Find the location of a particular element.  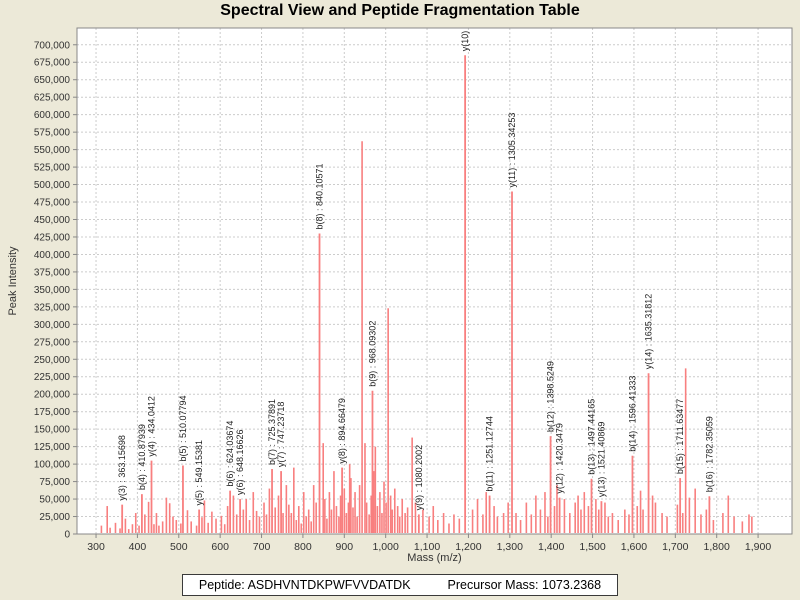

precursor-mass-value: 1073.2368 is located at coordinates (572, 585).